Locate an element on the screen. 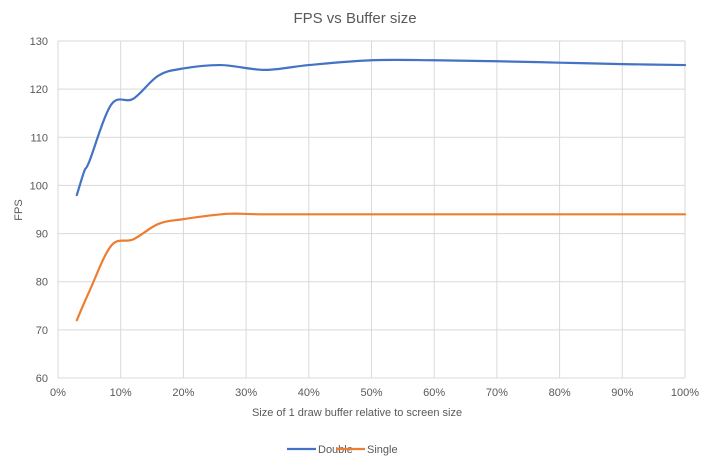 This screenshot has width=710, height=466. x-tick-label: 40% is located at coordinates (309, 393).